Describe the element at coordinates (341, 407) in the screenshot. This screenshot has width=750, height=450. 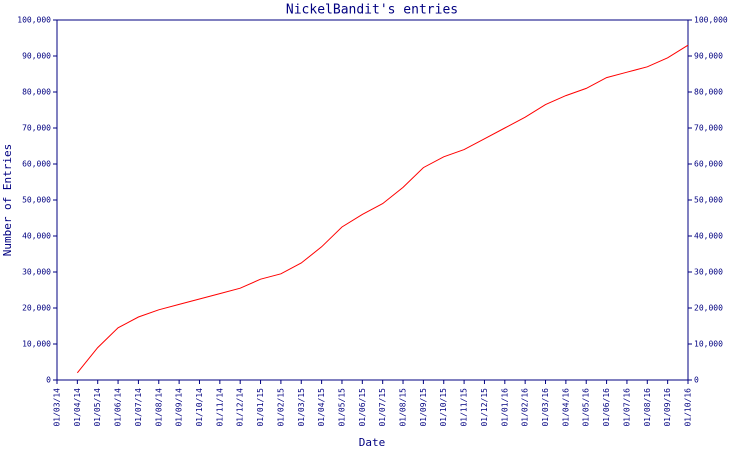
I see `x-tick-label: 01/05/15` at that location.